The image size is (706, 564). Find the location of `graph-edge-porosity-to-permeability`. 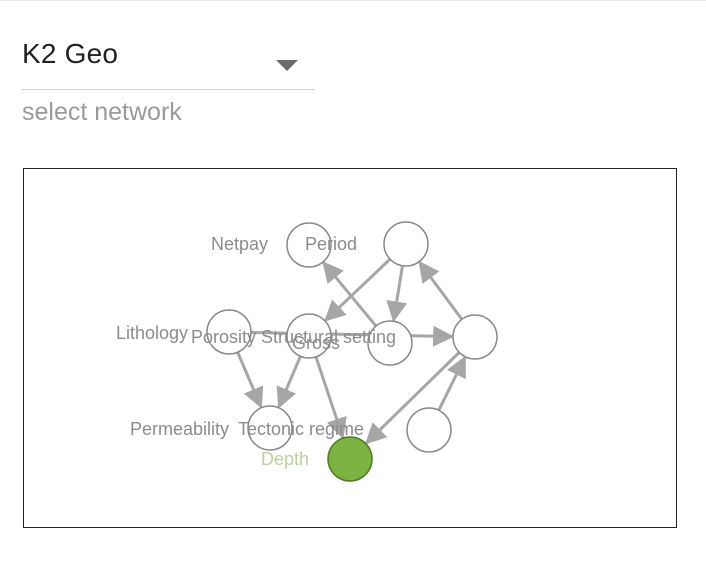

graph-edge-porosity-to-permeability is located at coordinates (289, 382).